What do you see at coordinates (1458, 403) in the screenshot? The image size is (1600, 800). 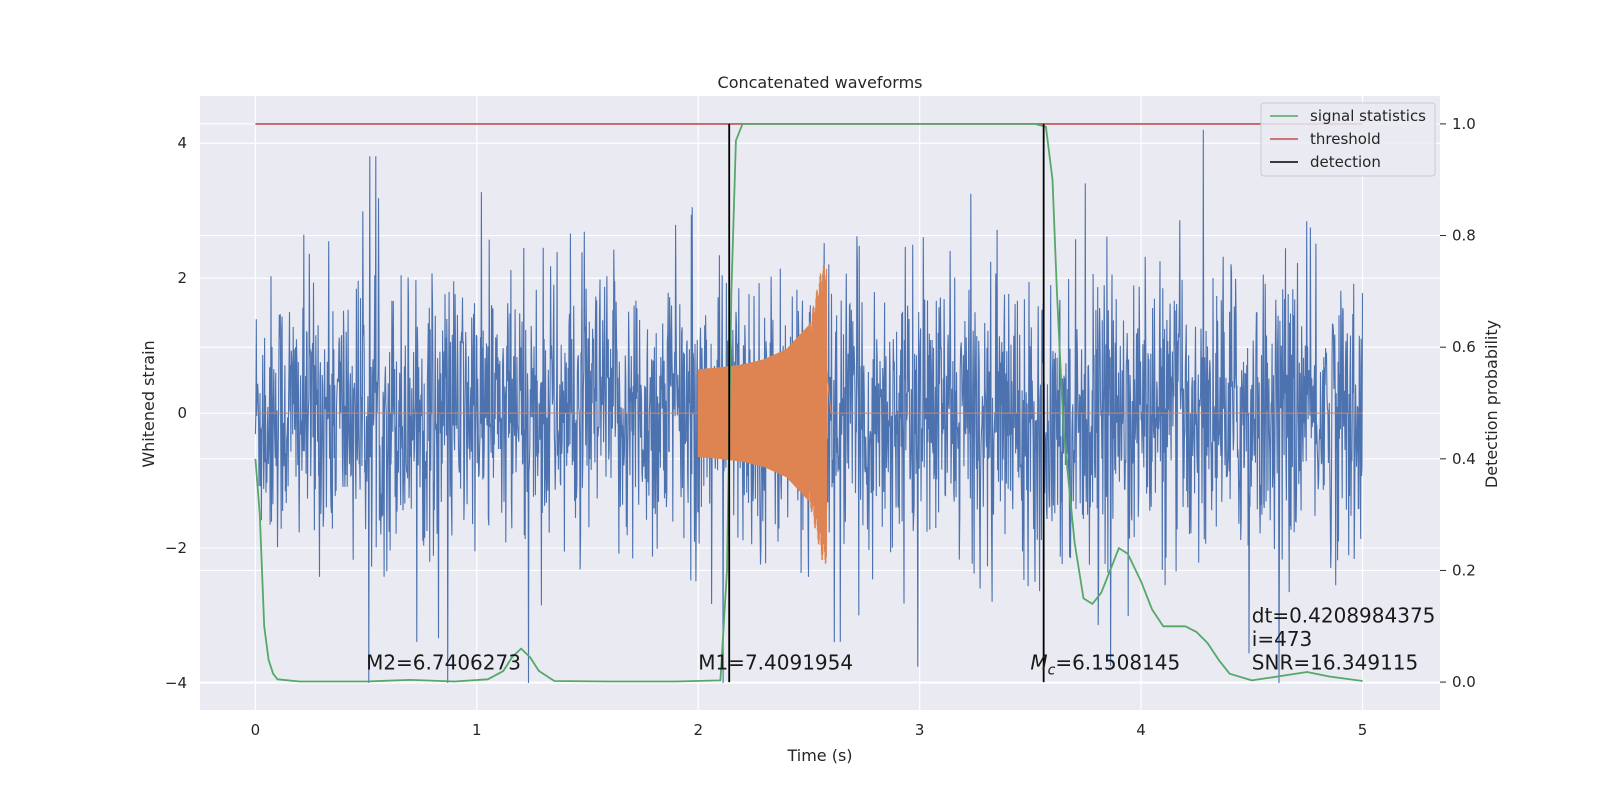 I see `y2-ticks: 0.0 0.2 0.4 0.6 0.8 1.0` at bounding box center [1458, 403].